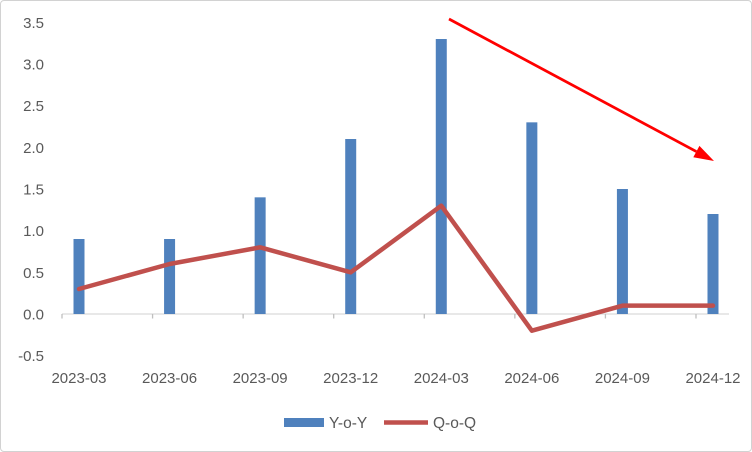 The image size is (752, 452). What do you see at coordinates (712, 378) in the screenshot?
I see `x-tick-label-2024-12: 2024-12` at bounding box center [712, 378].